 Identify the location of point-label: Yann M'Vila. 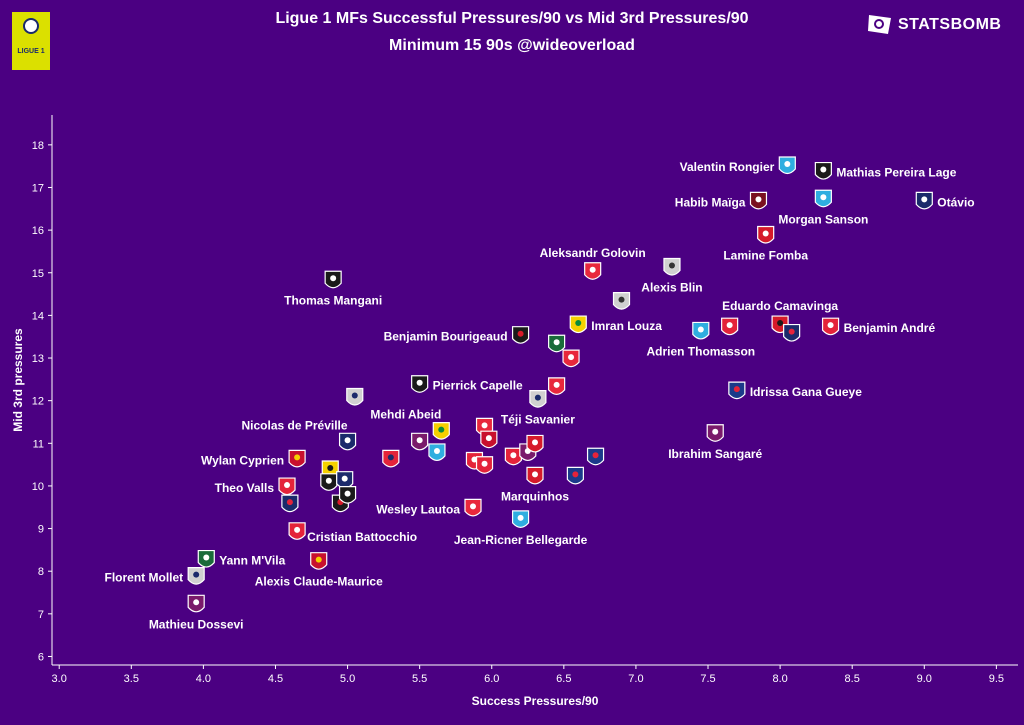
(252, 561).